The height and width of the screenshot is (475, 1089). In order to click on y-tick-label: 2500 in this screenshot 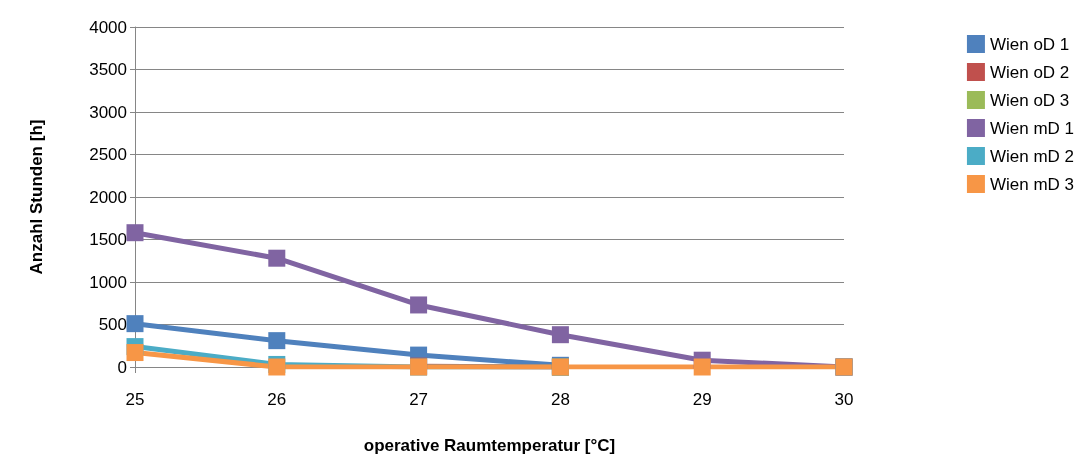, I will do `click(108, 154)`.